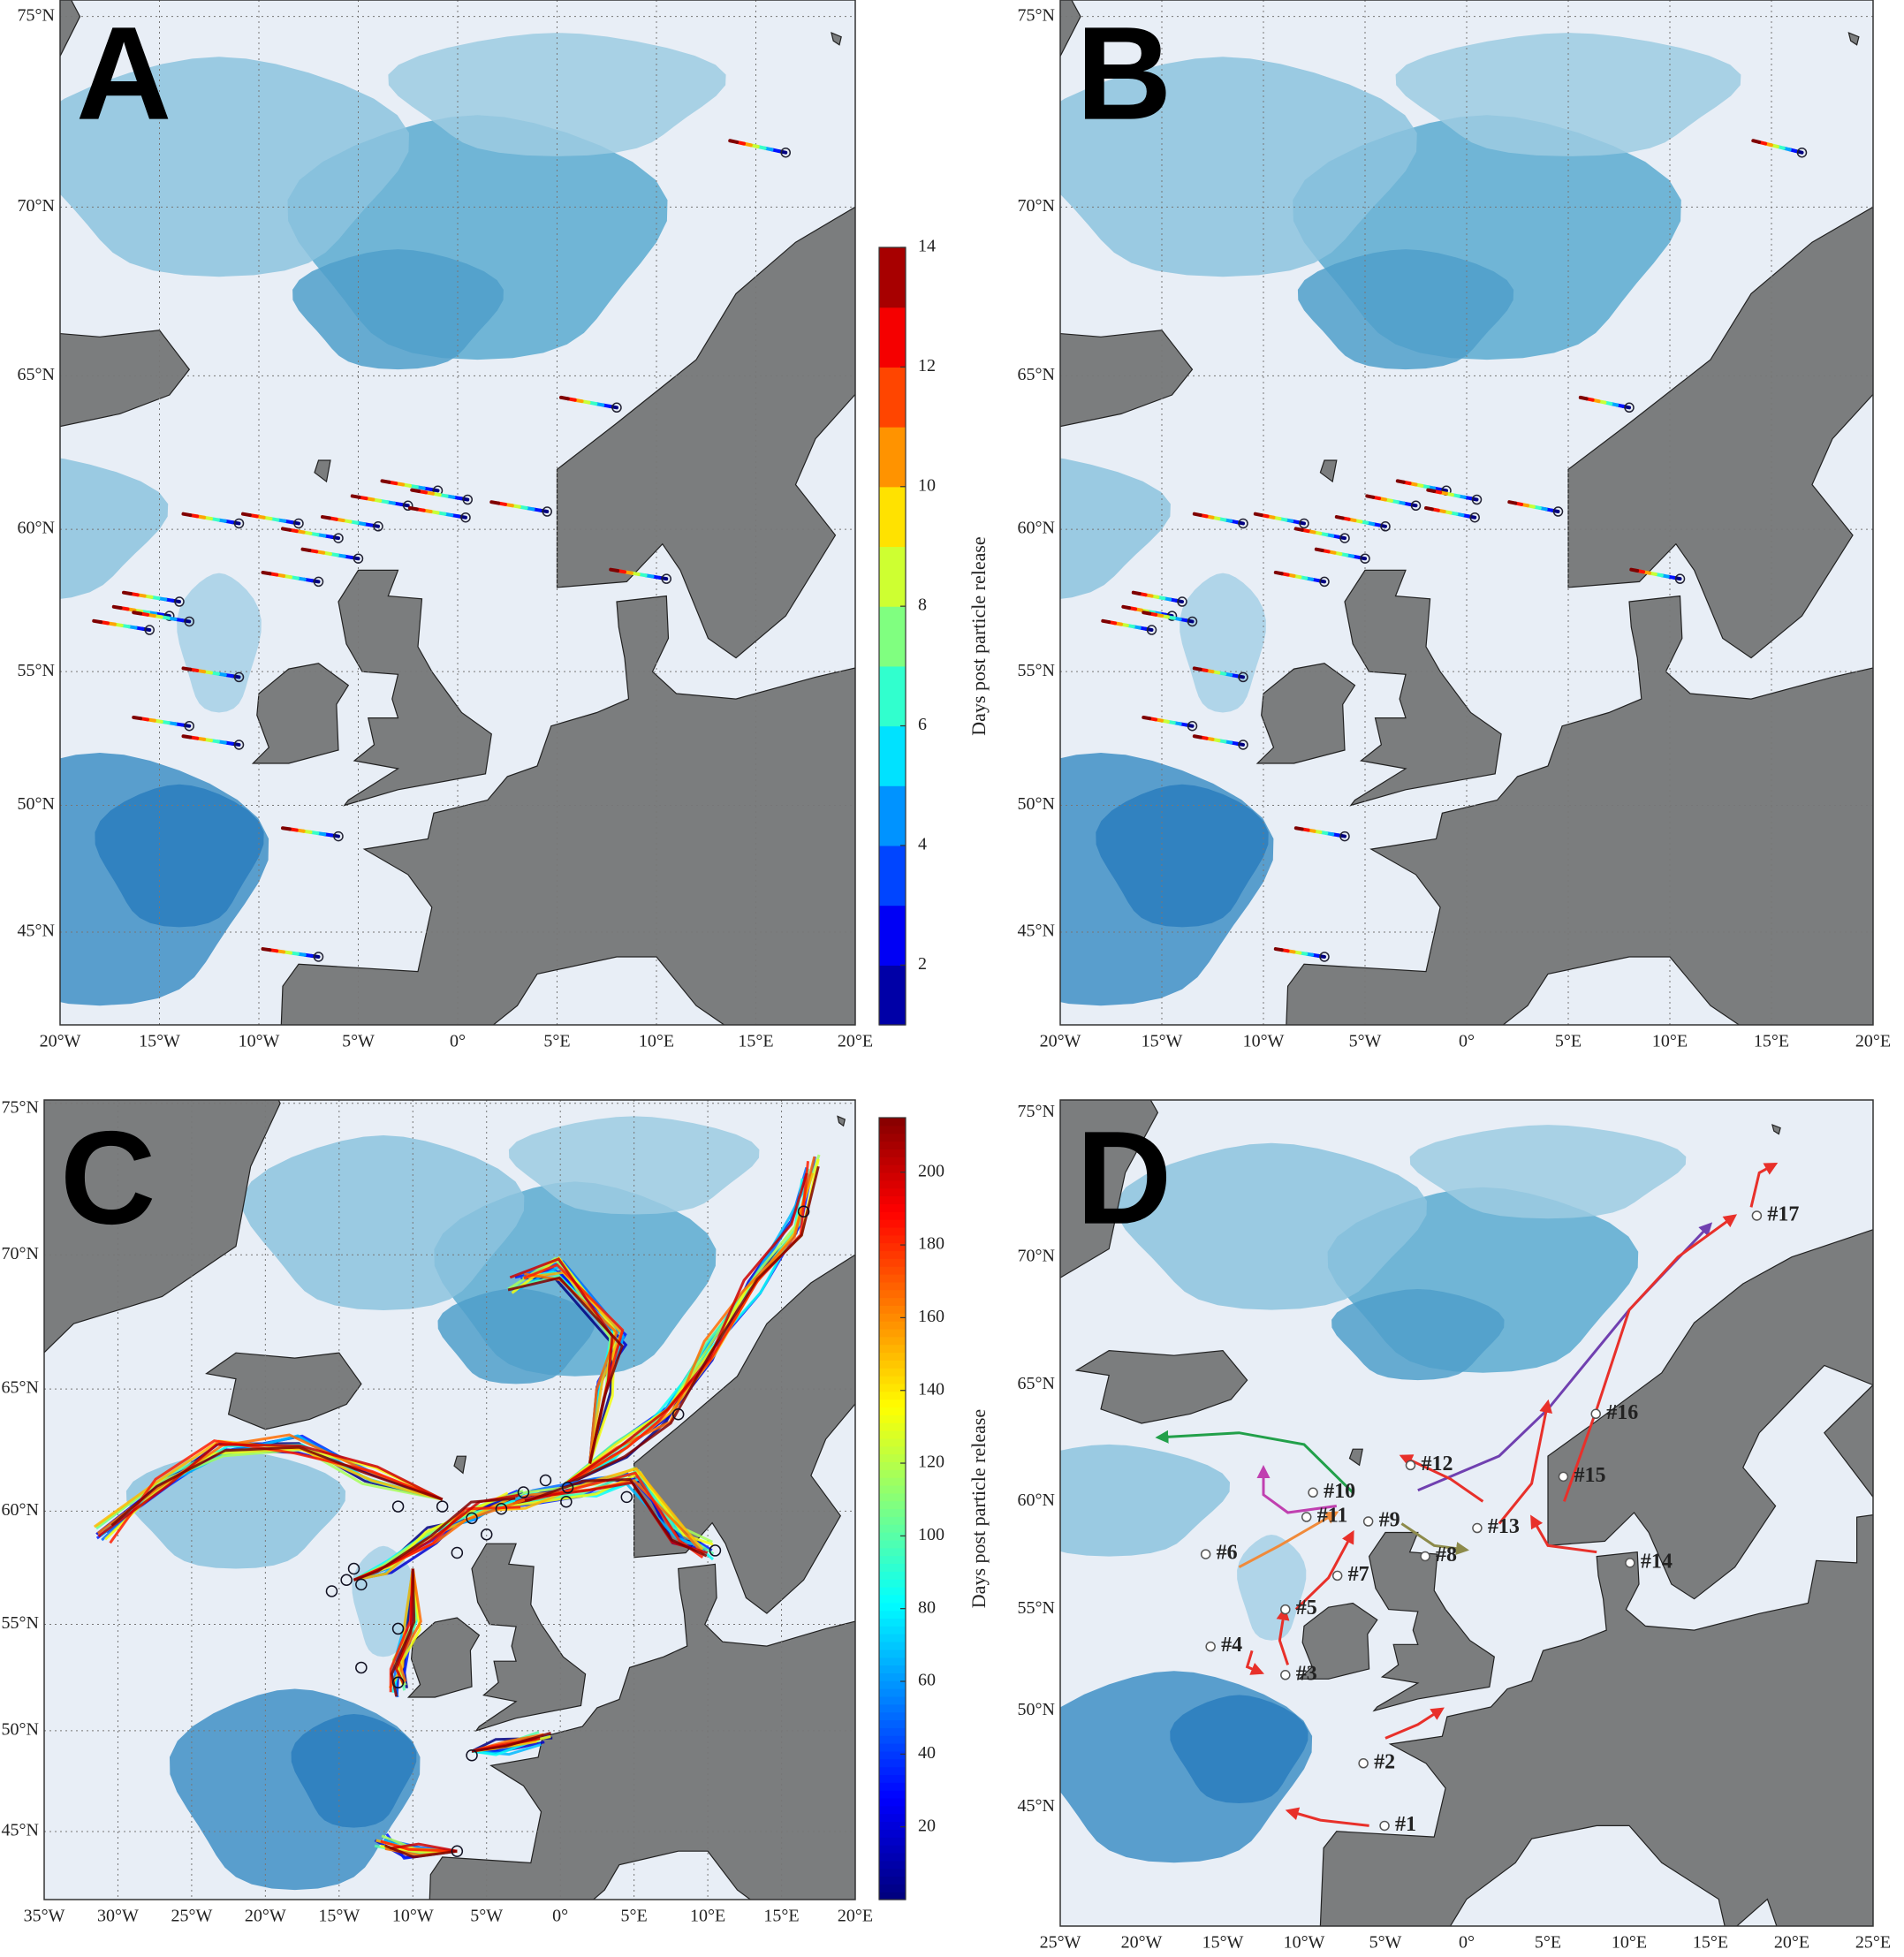 This screenshot has height=1957, width=1904. What do you see at coordinates (927, 485) in the screenshot?
I see `colorbar-tick-label: 10` at bounding box center [927, 485].